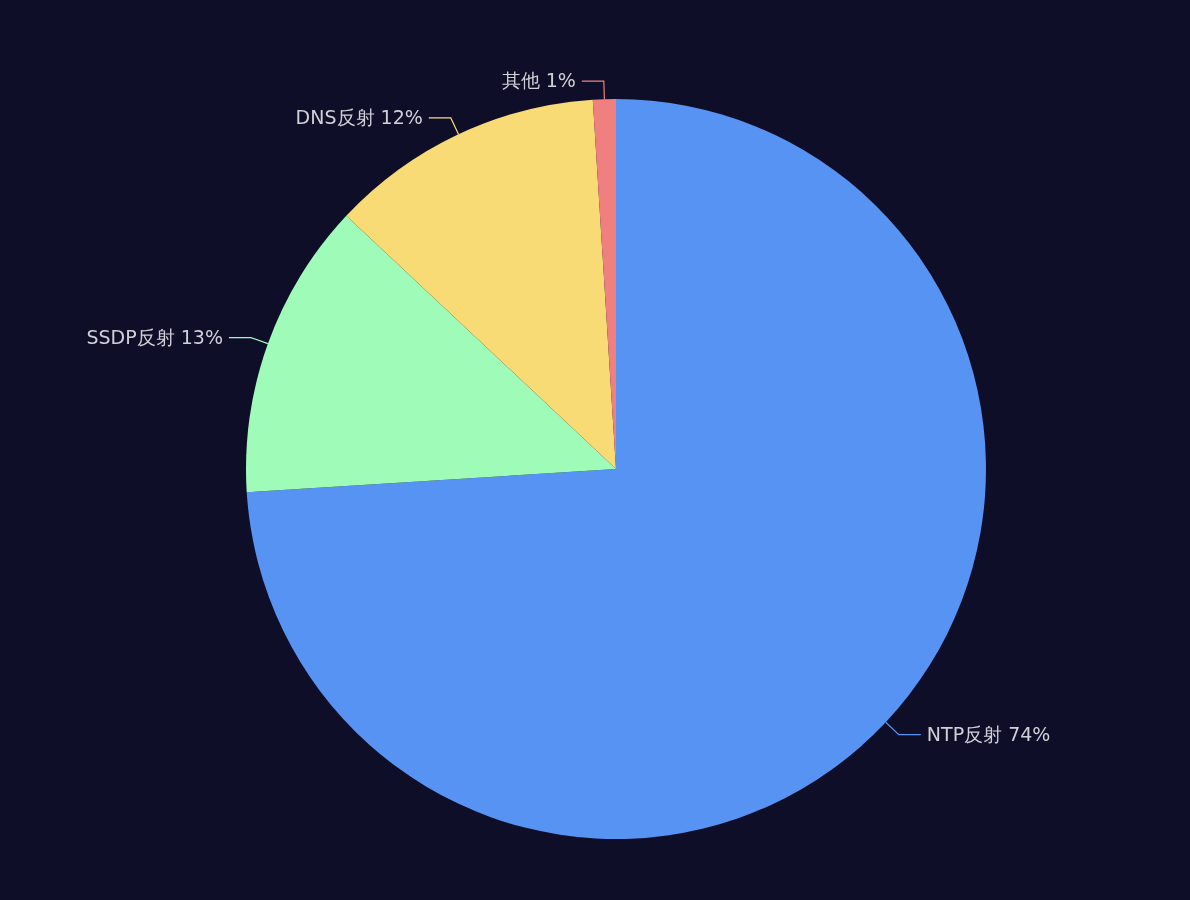 The width and height of the screenshot is (1190, 900). Describe the element at coordinates (359, 116) in the screenshot. I see `slice-label: DNS反射 12%` at that location.